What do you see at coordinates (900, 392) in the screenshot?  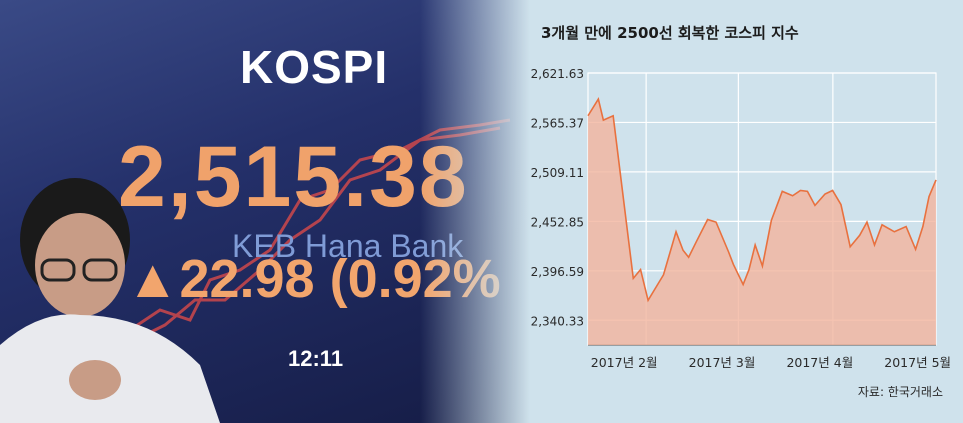 I see `chart-source: 자료: 한국거래소` at bounding box center [900, 392].